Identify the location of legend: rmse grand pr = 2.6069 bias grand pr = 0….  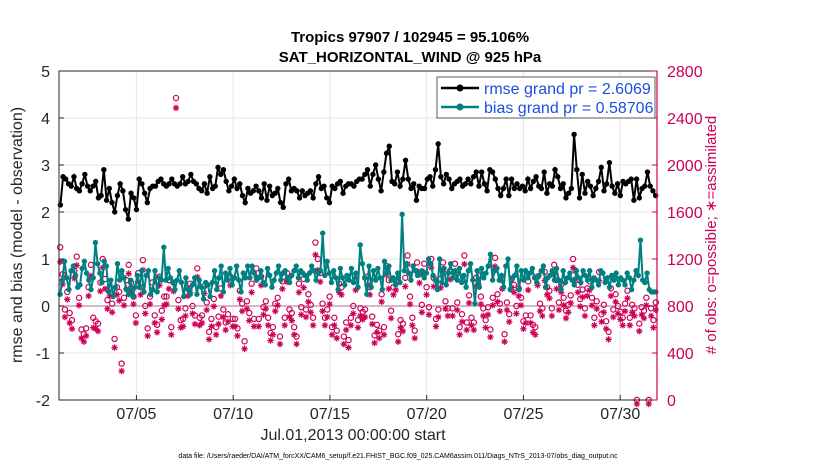
(546, 97).